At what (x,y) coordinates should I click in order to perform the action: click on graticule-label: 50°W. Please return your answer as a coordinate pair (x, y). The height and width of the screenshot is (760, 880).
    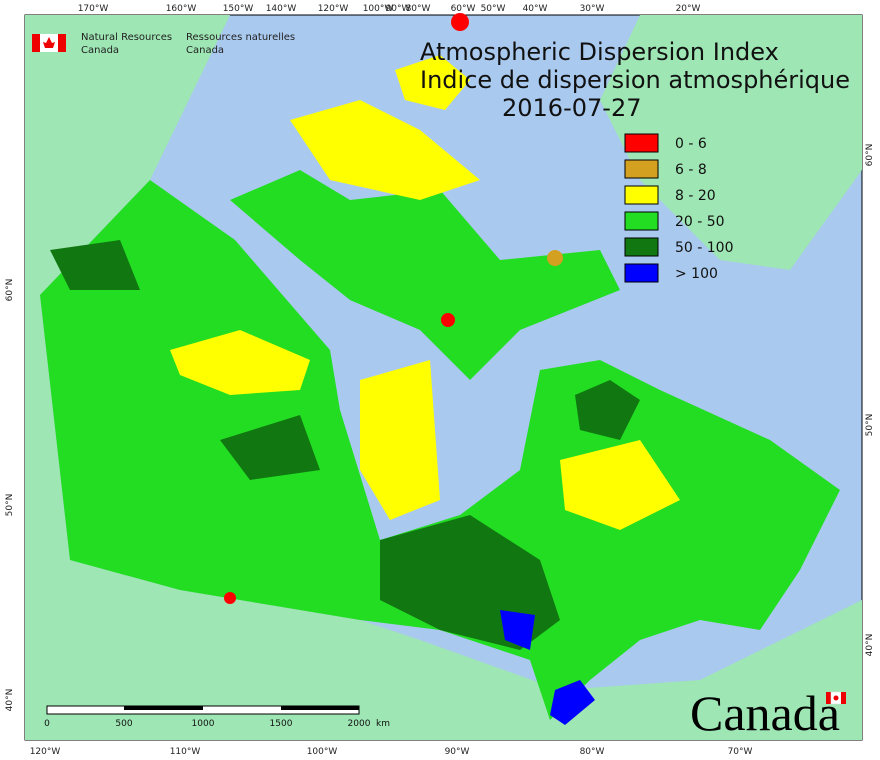
    Looking at the image, I should click on (493, 9).